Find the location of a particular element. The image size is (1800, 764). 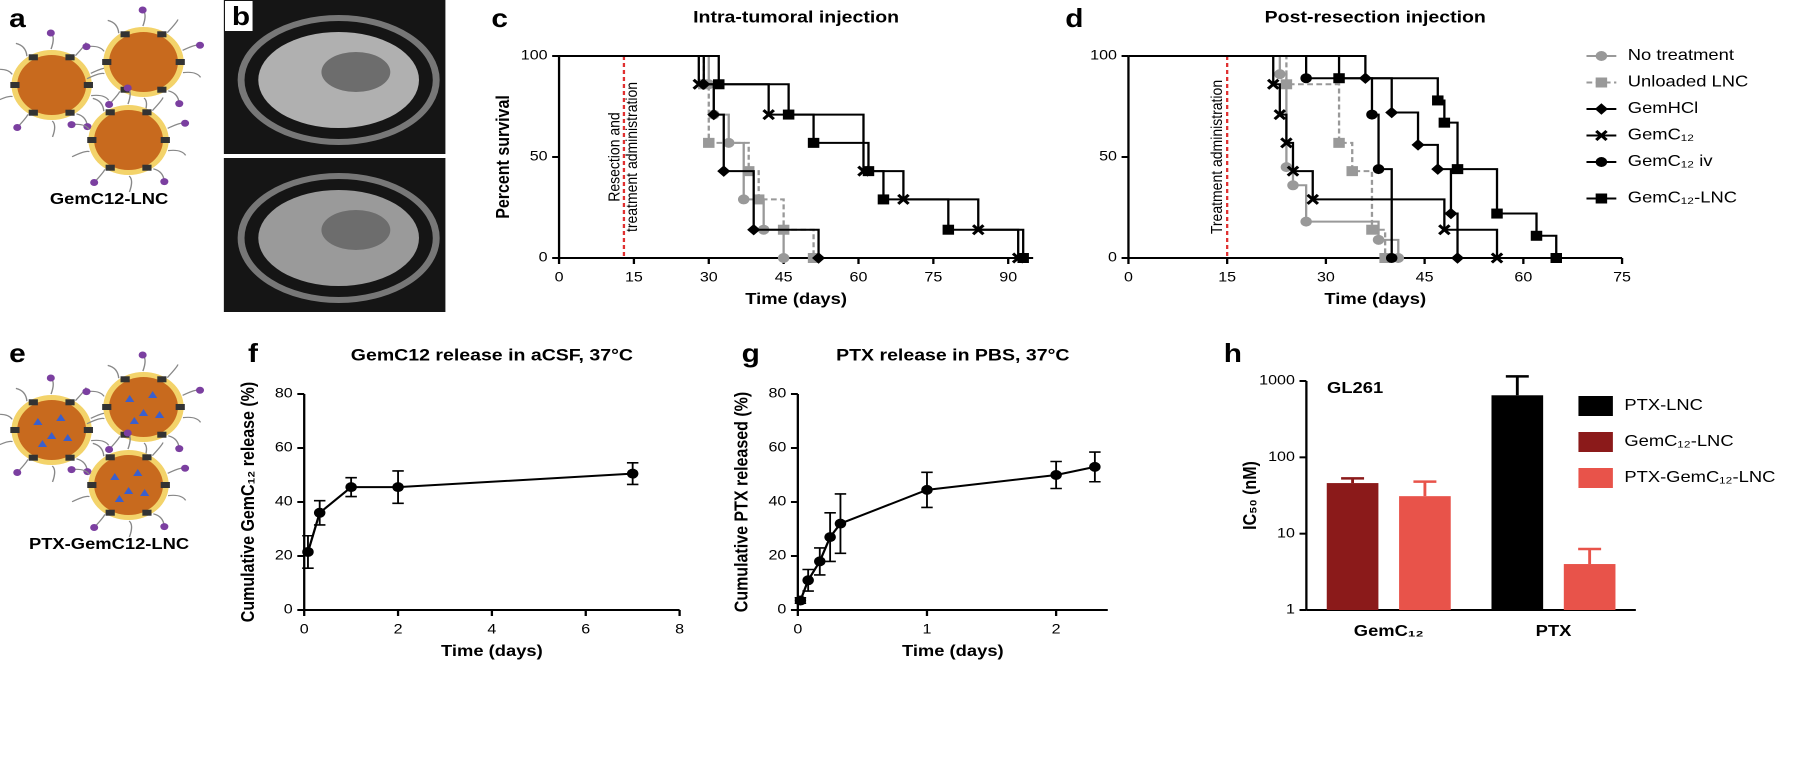

x-tick-label: 4 is located at coordinates (491, 630).